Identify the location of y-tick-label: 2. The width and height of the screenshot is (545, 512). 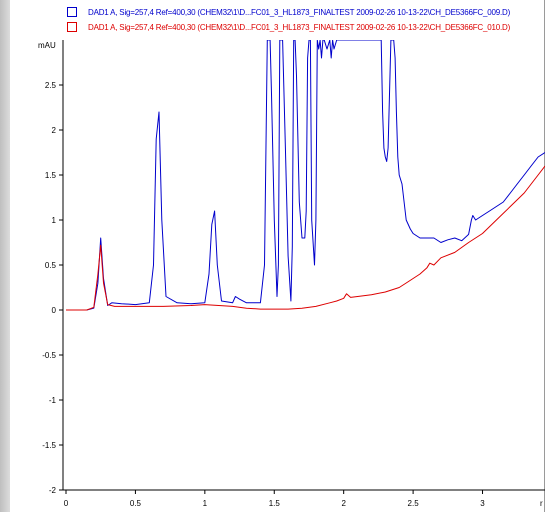
(54, 130).